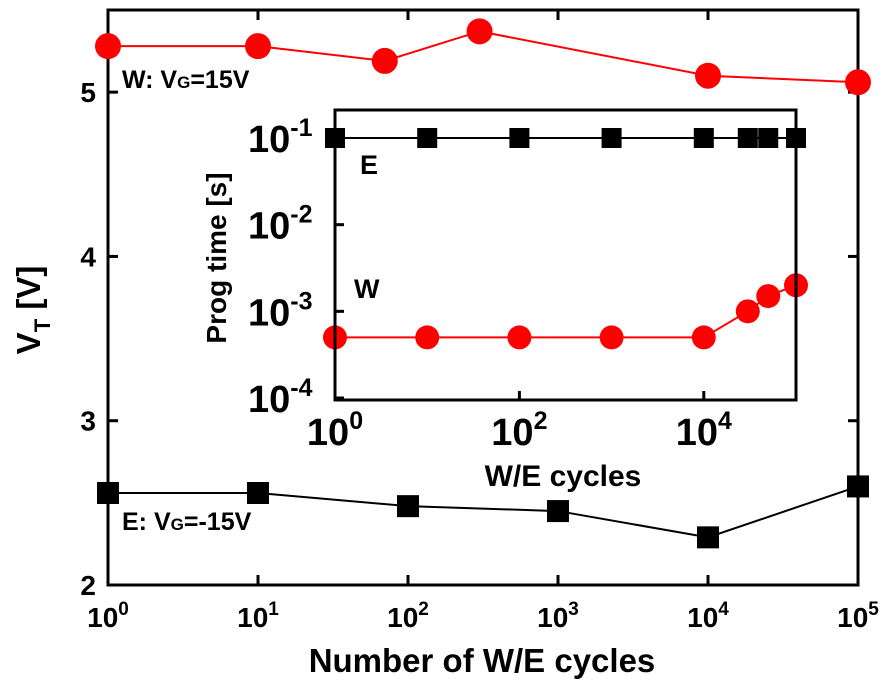 The width and height of the screenshot is (887, 688). I want to click on main-y-tick-label: 3, so click(88, 421).